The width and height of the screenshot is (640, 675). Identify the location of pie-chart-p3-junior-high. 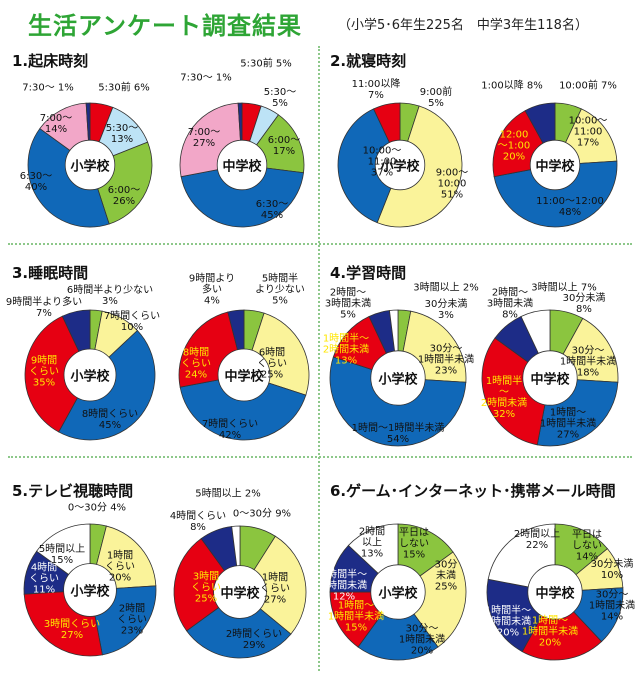
(244, 375).